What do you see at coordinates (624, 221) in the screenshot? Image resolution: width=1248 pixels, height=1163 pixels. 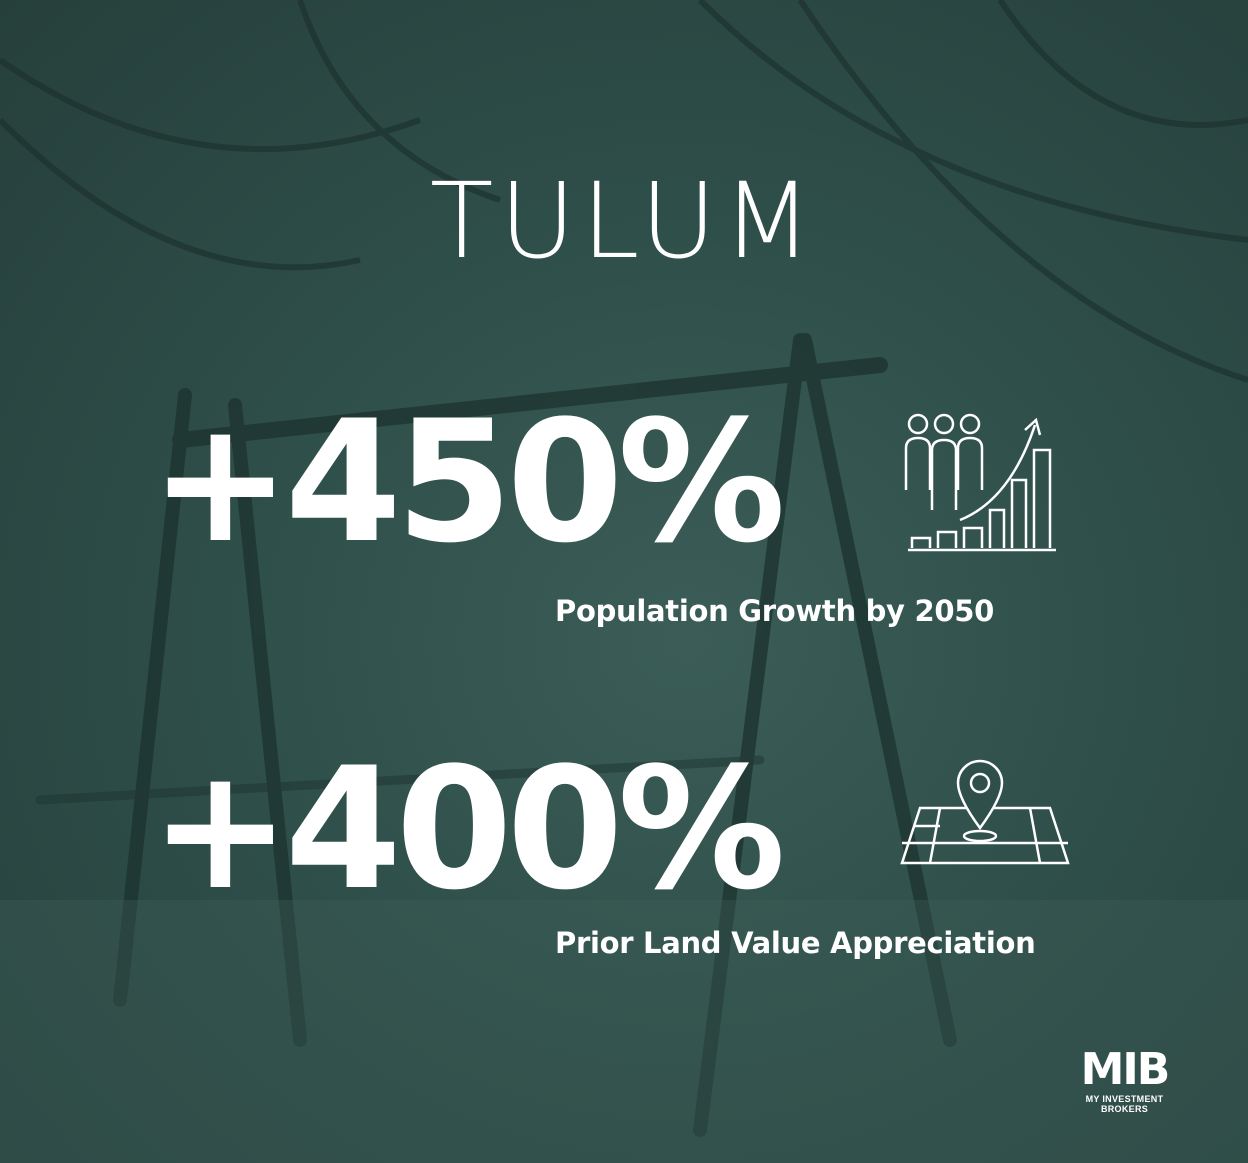 I see `page-title: TULUM` at bounding box center [624, 221].